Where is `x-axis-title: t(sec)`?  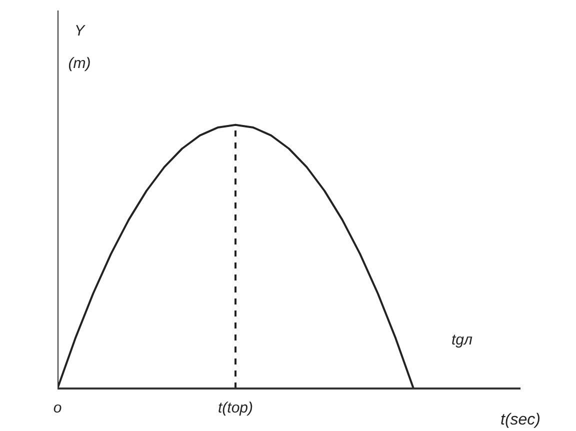
x-axis-title: t(sec) is located at coordinates (520, 420).